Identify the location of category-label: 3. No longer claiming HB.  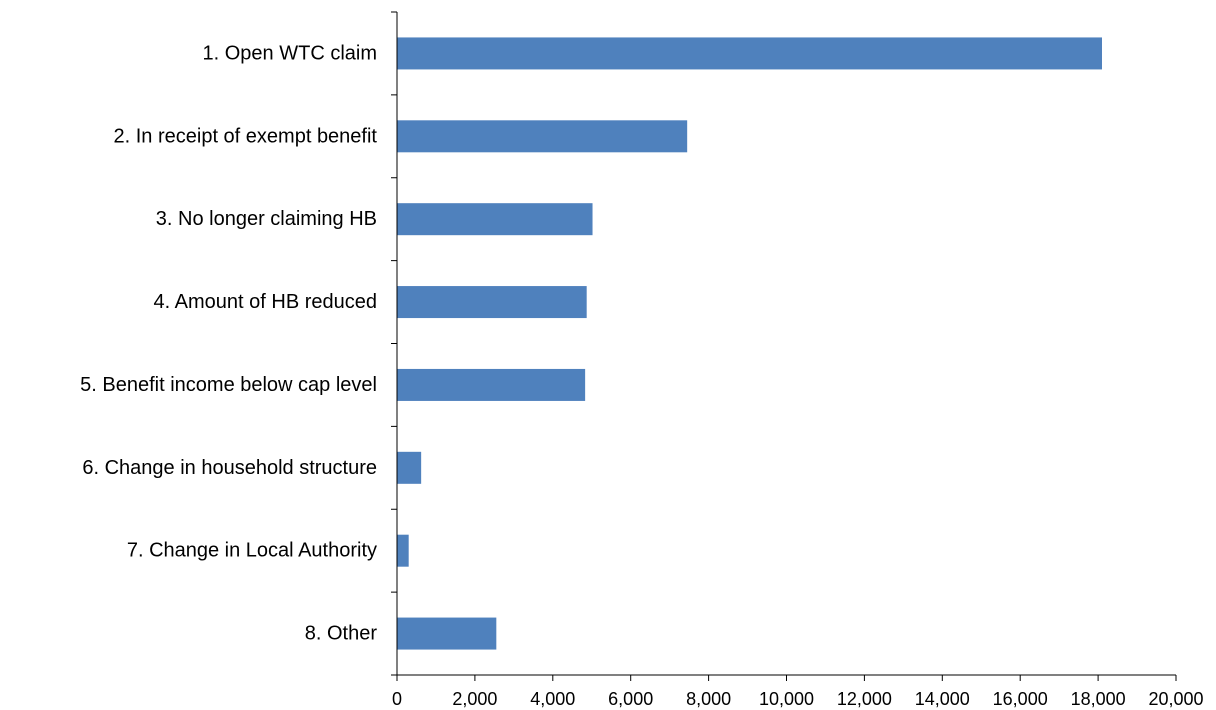
(266, 219).